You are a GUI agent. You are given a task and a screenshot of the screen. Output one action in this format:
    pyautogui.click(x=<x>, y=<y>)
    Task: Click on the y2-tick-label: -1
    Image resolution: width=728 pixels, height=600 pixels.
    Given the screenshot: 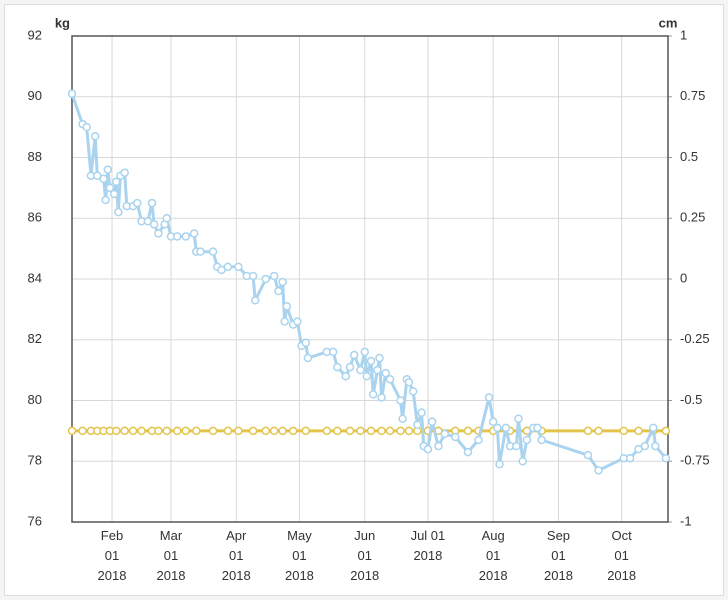 What is the action you would take?
    pyautogui.click(x=686, y=520)
    